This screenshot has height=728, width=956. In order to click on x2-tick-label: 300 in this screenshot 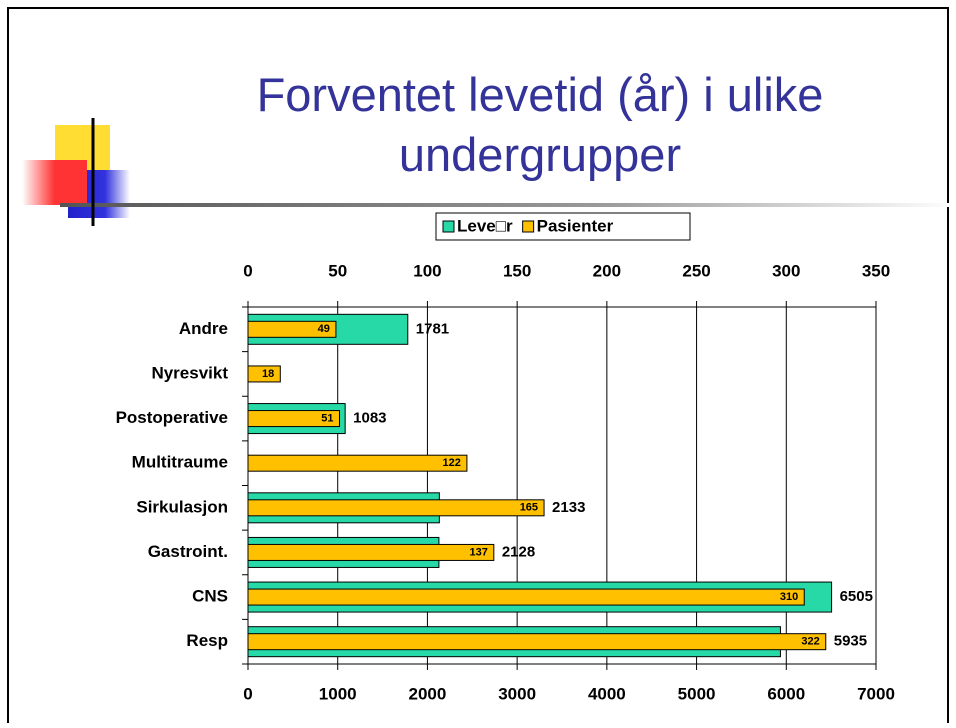, I will do `click(786, 270)`.